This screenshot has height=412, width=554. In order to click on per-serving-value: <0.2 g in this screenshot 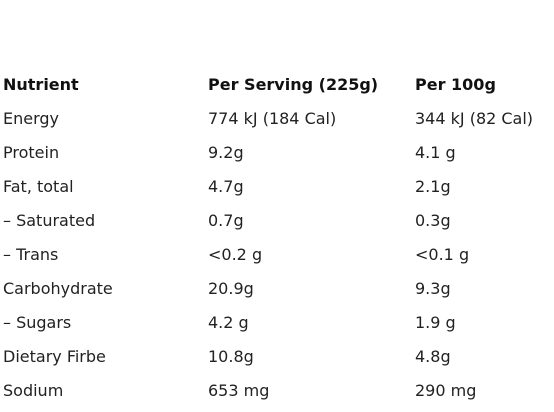, I will do `click(235, 254)`.